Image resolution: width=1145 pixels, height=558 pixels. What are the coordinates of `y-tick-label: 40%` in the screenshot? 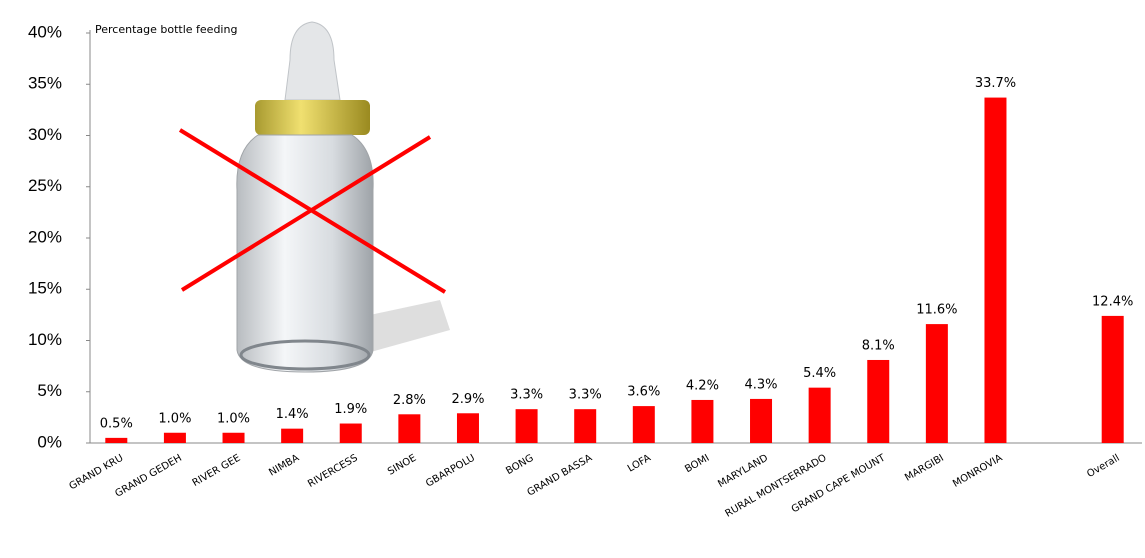 It's located at (45, 31).